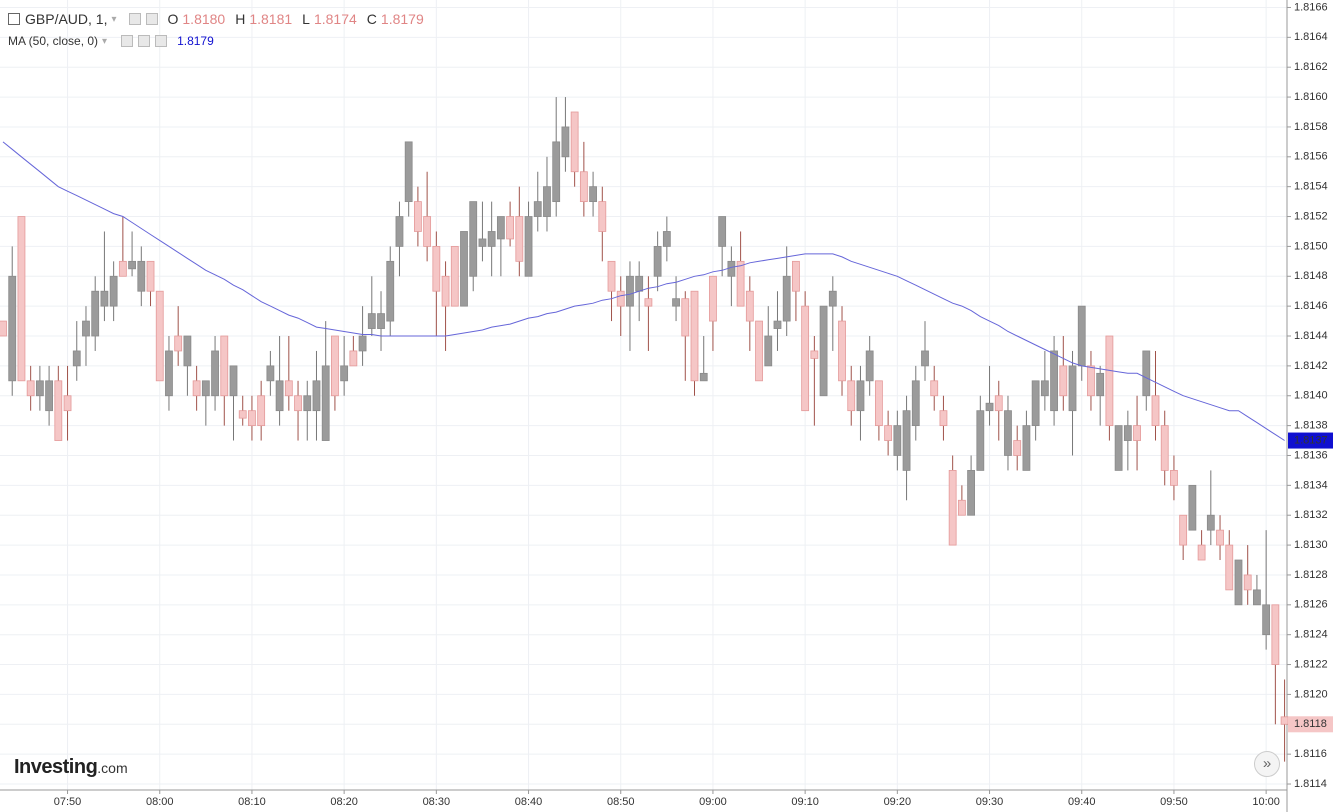  Describe the element at coordinates (1311, 127) in the screenshot. I see `y-tick-label: 1.8158` at that location.